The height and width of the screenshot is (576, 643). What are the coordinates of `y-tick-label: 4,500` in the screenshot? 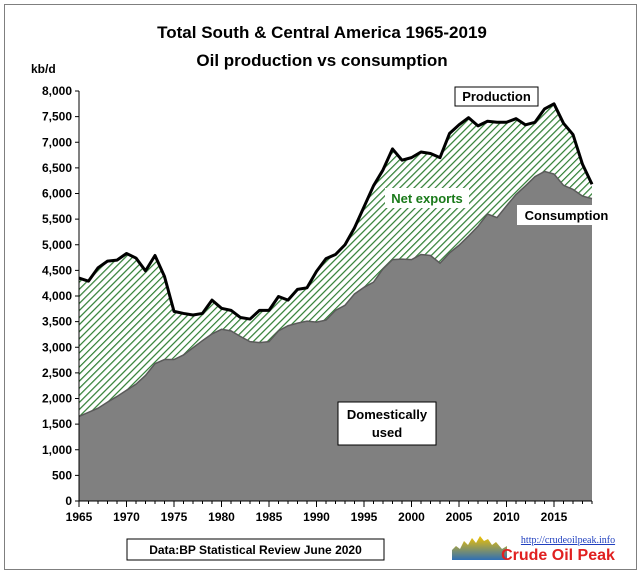 It's located at (57, 270).